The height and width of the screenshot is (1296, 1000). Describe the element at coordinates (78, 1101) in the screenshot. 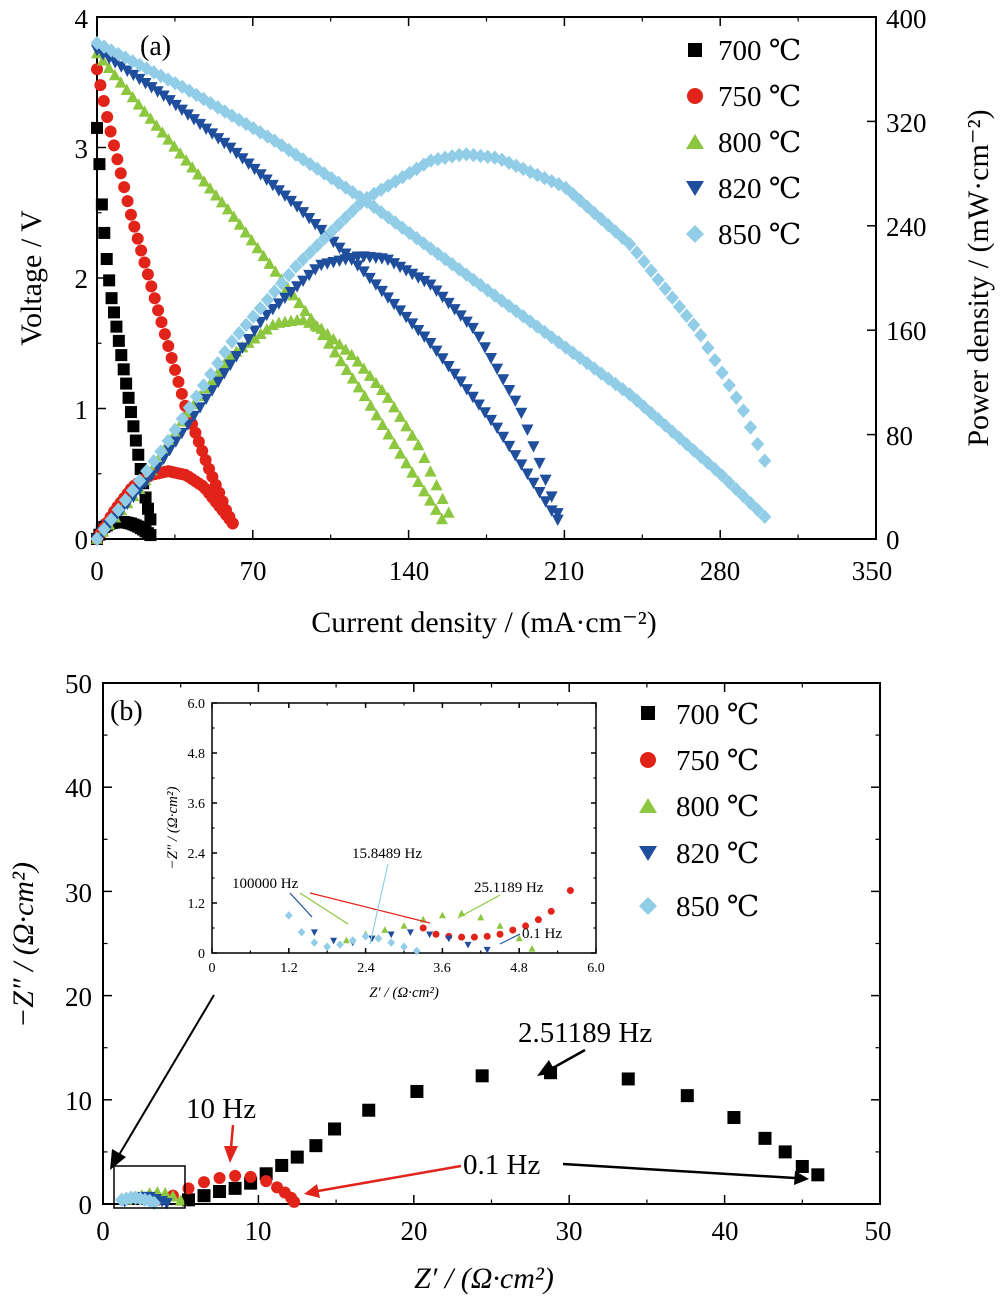

I see `b-ytick-label: 10` at that location.